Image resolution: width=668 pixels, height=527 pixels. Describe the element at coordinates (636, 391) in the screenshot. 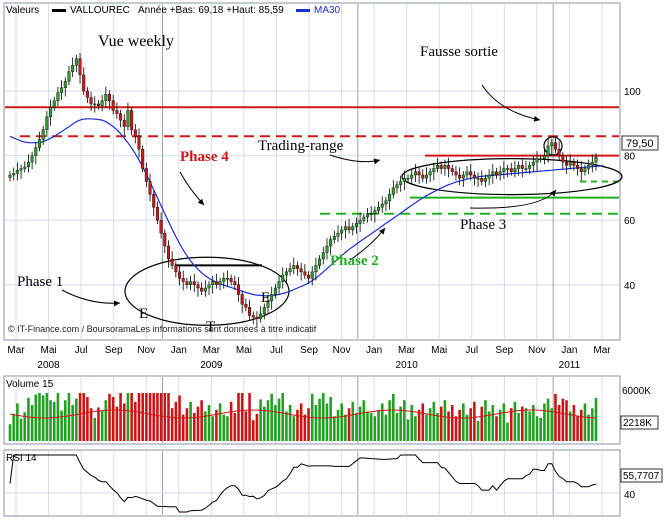

I see `volume-tick-top: 6000K` at that location.